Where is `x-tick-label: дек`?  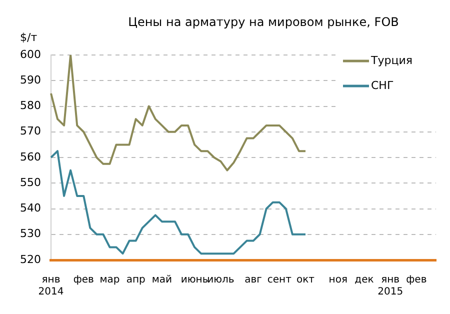 x-tick-label: дек is located at coordinates (364, 280).